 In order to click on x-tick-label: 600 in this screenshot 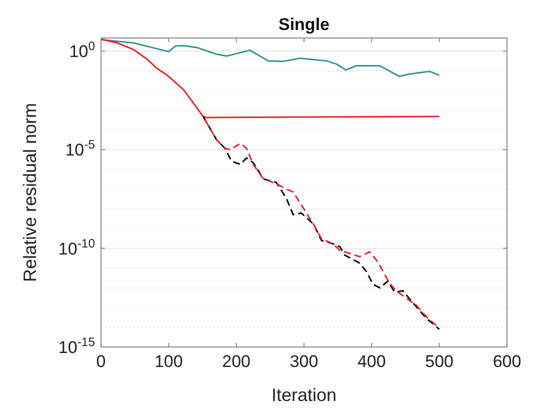, I will do `click(507, 361)`.